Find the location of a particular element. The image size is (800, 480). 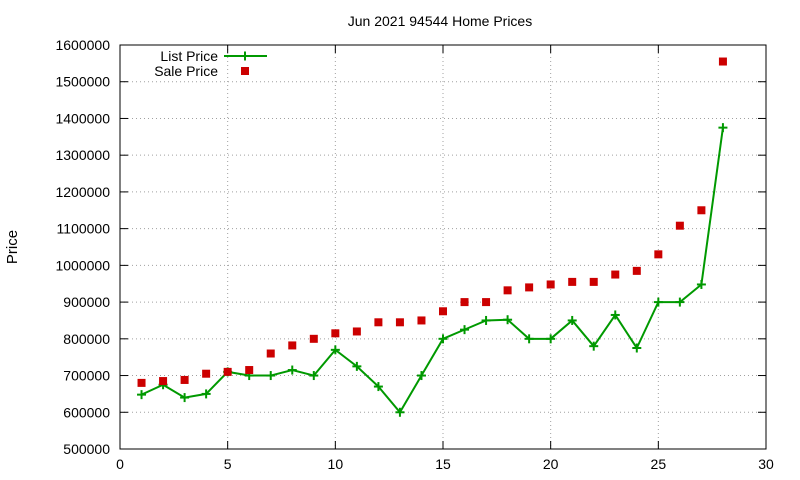

y-tick-label: 800000 is located at coordinates (86, 339).